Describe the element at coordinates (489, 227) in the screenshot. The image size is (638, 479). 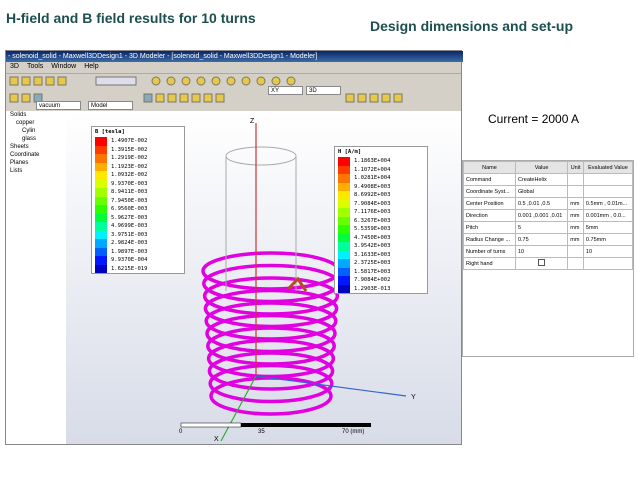
I see `table-cell: Pitch` at that location.